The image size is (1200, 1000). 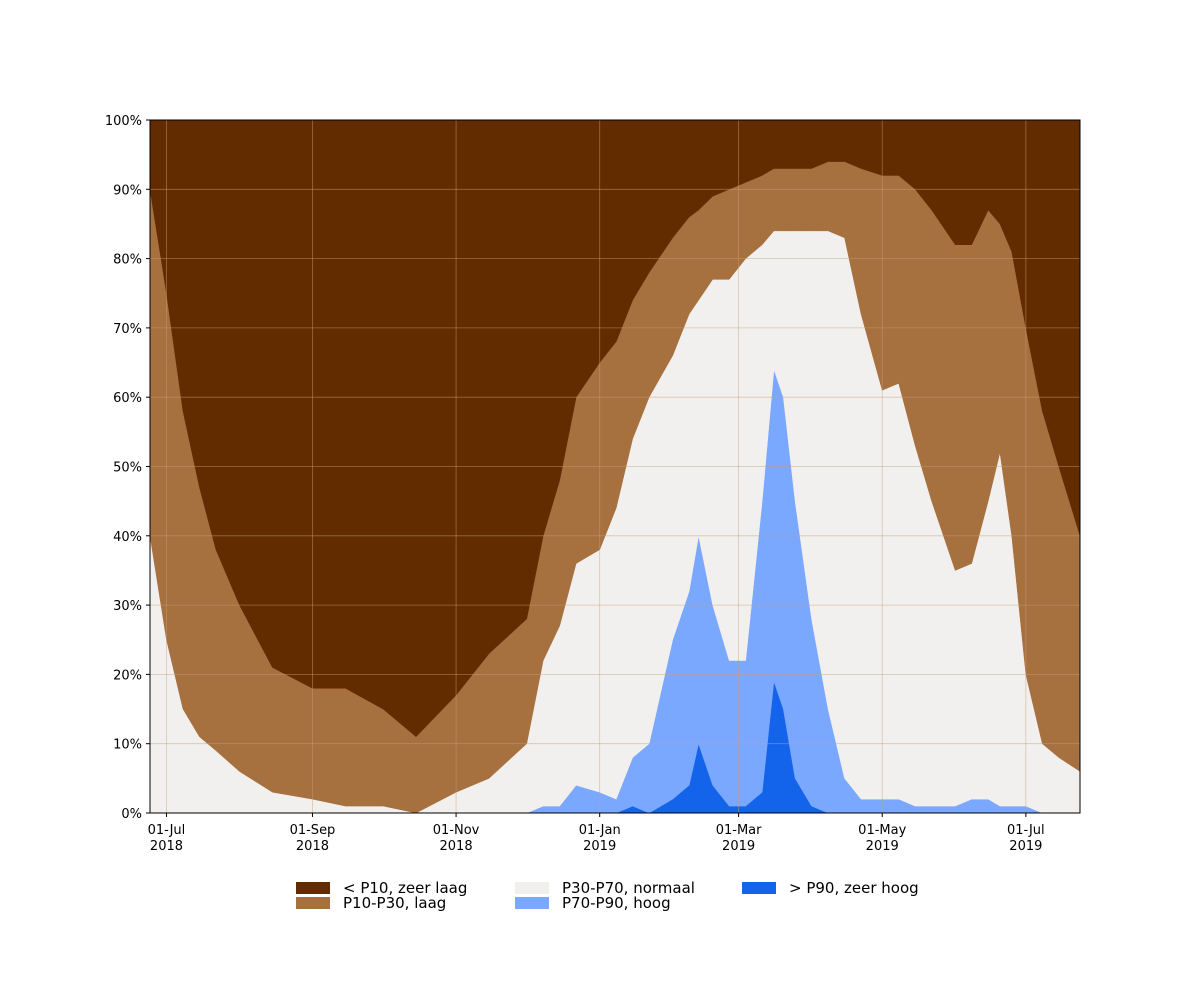 I want to click on y-tick-label: 80%, so click(x=127, y=260).